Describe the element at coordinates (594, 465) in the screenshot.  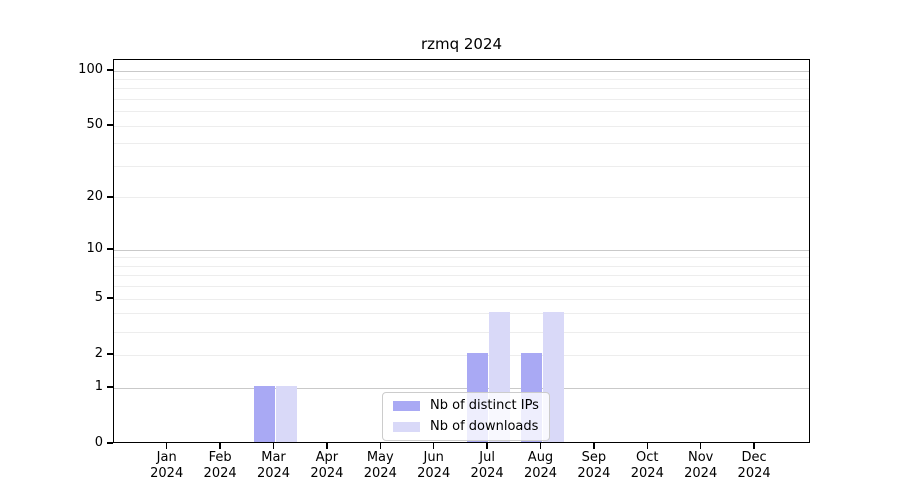
I see `x-tick-label-sep: Sep 2024` at that location.